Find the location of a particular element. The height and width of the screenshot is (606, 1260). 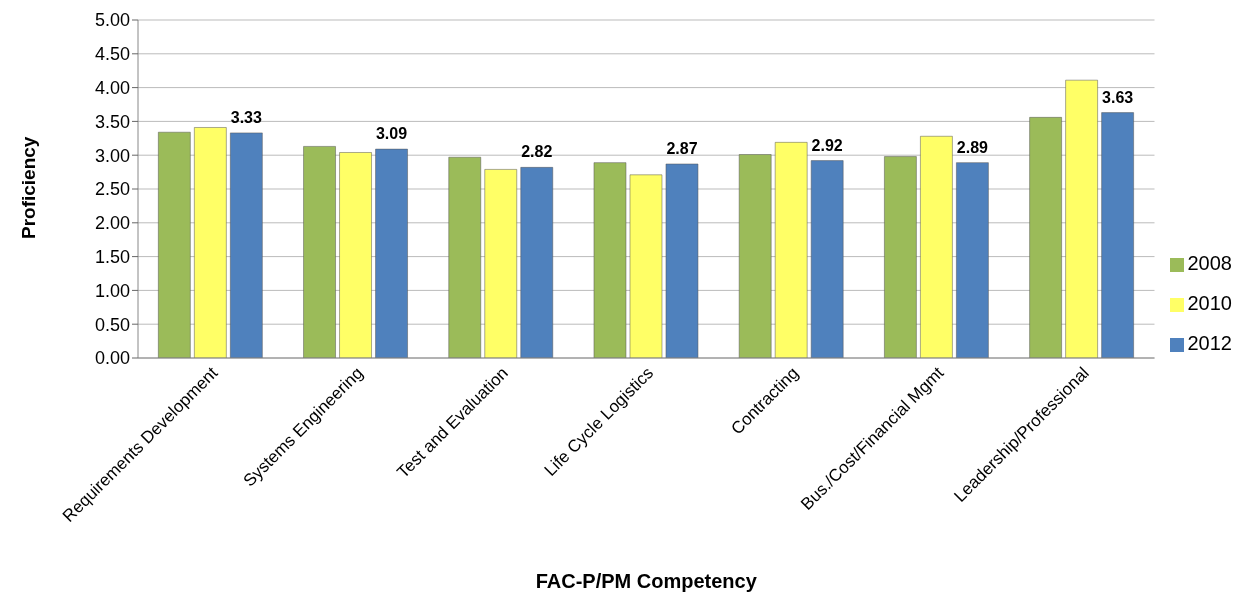

y-tick-label: 1.00 is located at coordinates (112, 290).